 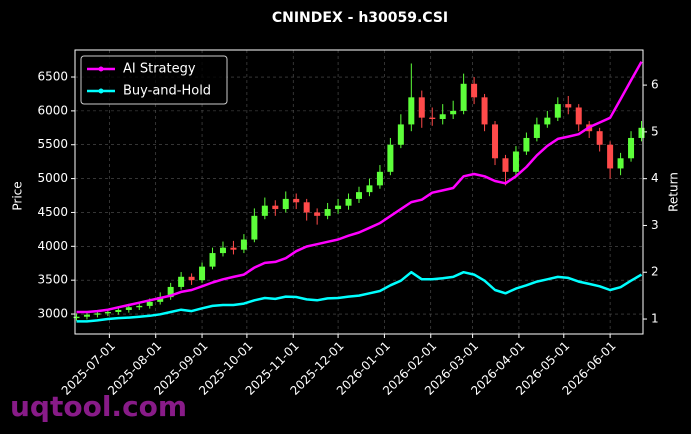 What do you see at coordinates (159, 69) in the screenshot?
I see `legend-label: AI Strategy` at bounding box center [159, 69].